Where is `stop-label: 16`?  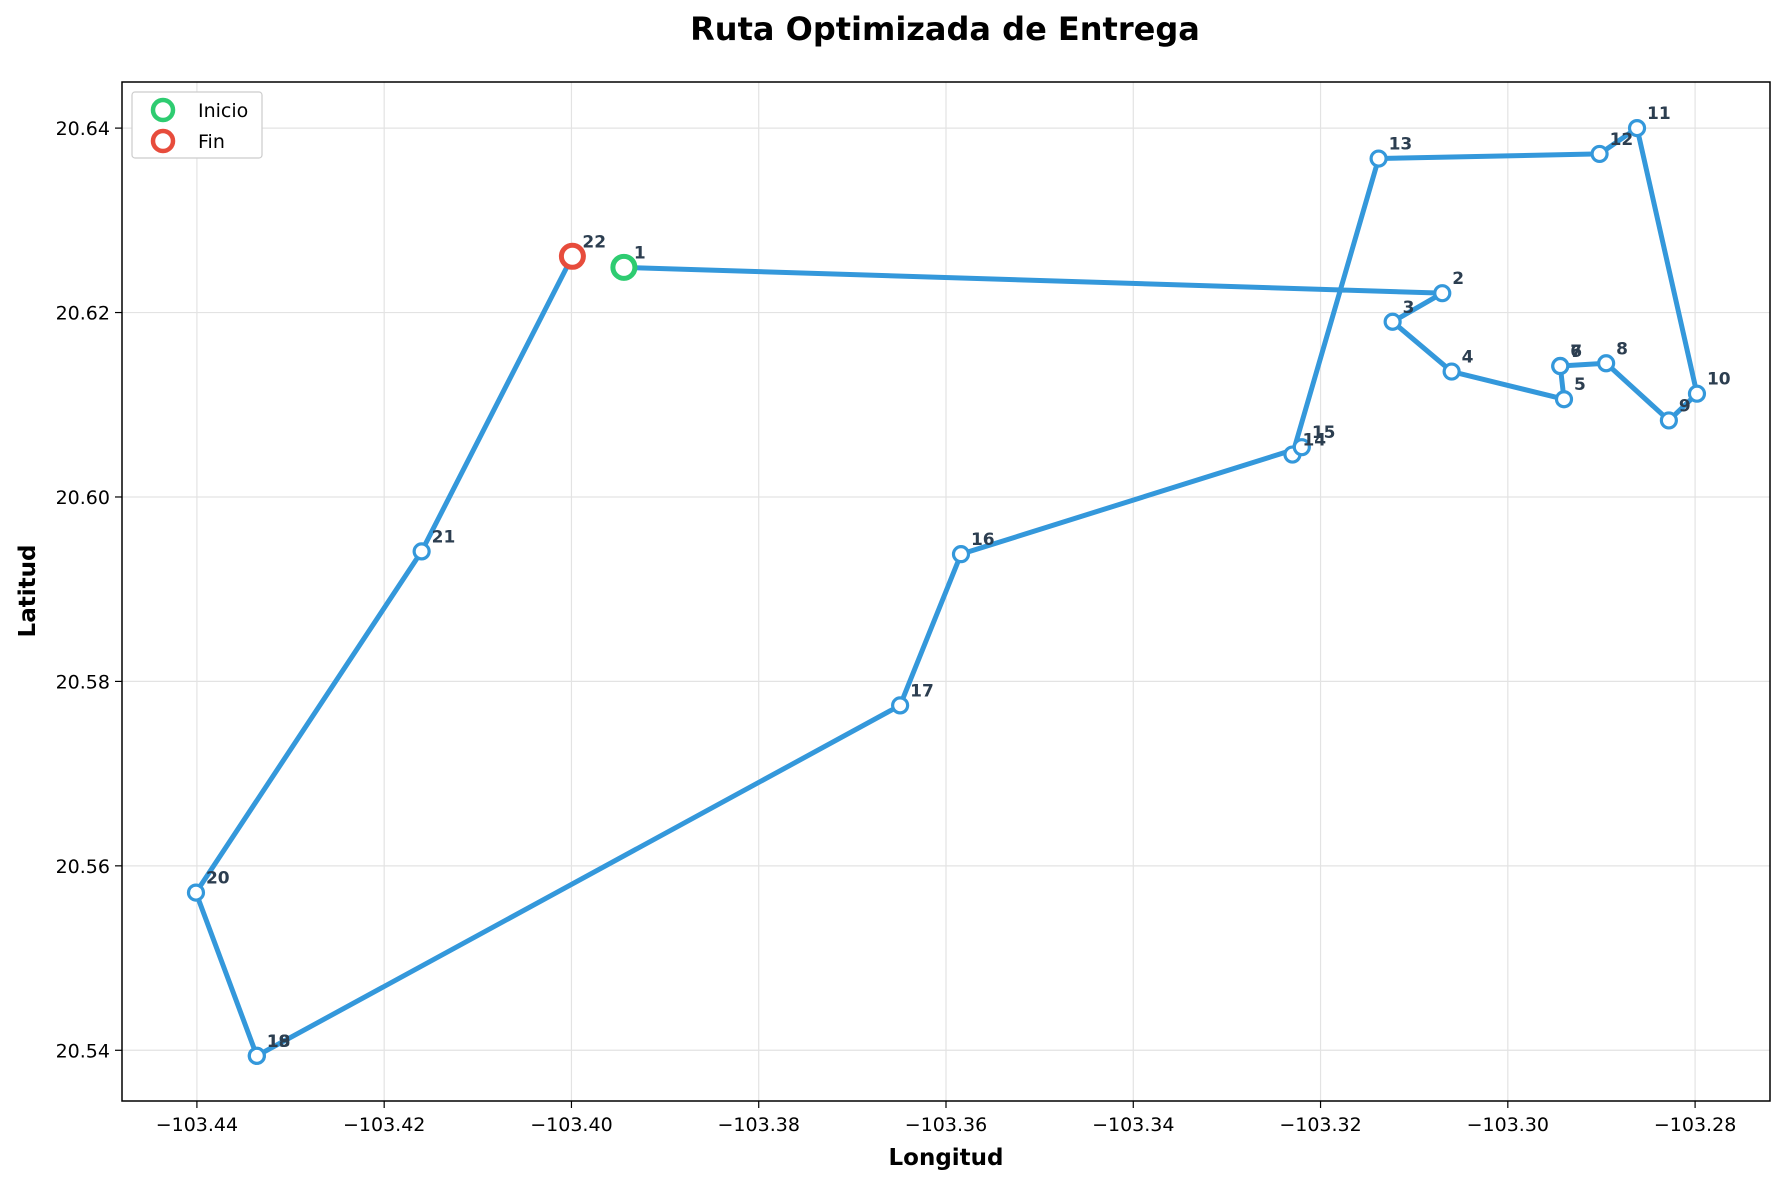 stop-label: 16 is located at coordinates (983, 540).